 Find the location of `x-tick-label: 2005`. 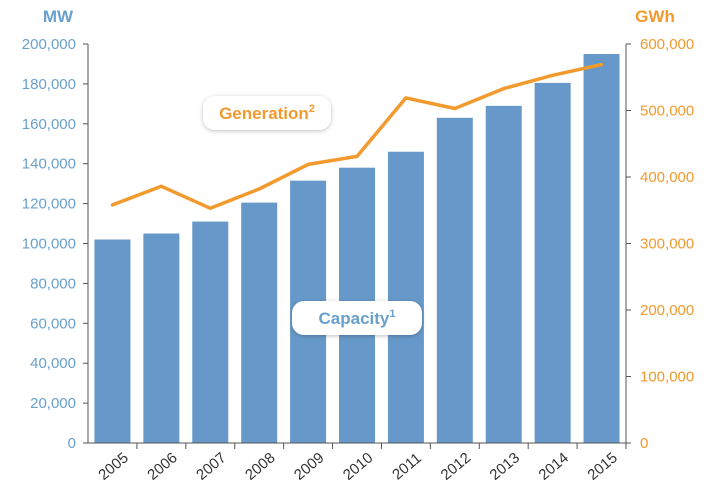

x-tick-label: 2005 is located at coordinates (113, 466).